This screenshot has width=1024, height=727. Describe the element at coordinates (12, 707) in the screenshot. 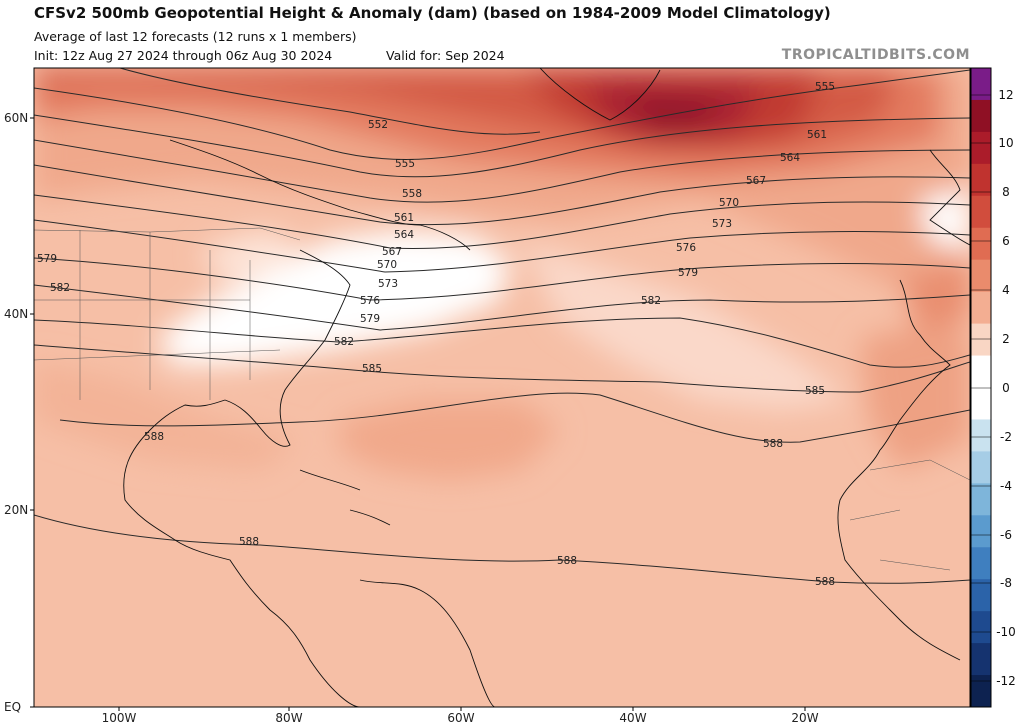

I see `lat-label: EQ` at that location.